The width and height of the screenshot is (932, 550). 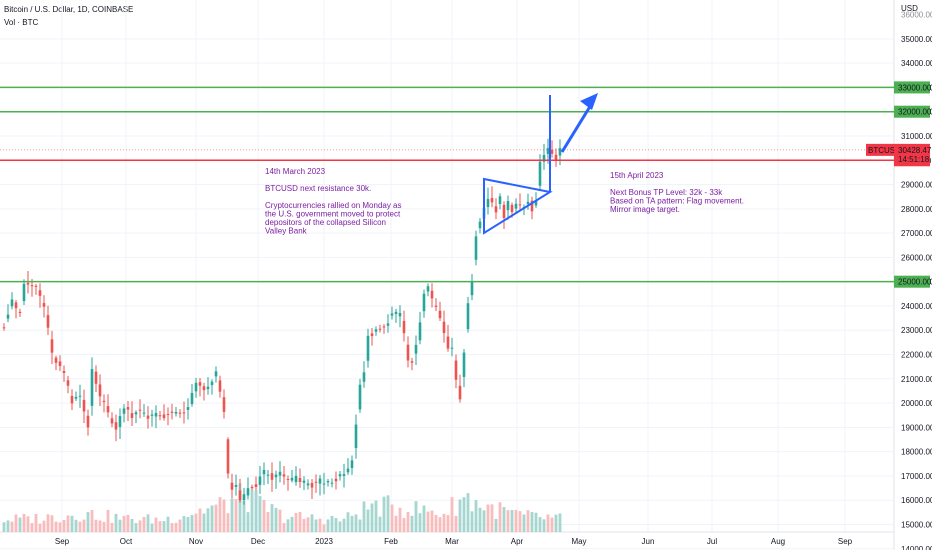 What do you see at coordinates (915, 282) in the screenshot?
I see `level-label: 25000.00` at bounding box center [915, 282].